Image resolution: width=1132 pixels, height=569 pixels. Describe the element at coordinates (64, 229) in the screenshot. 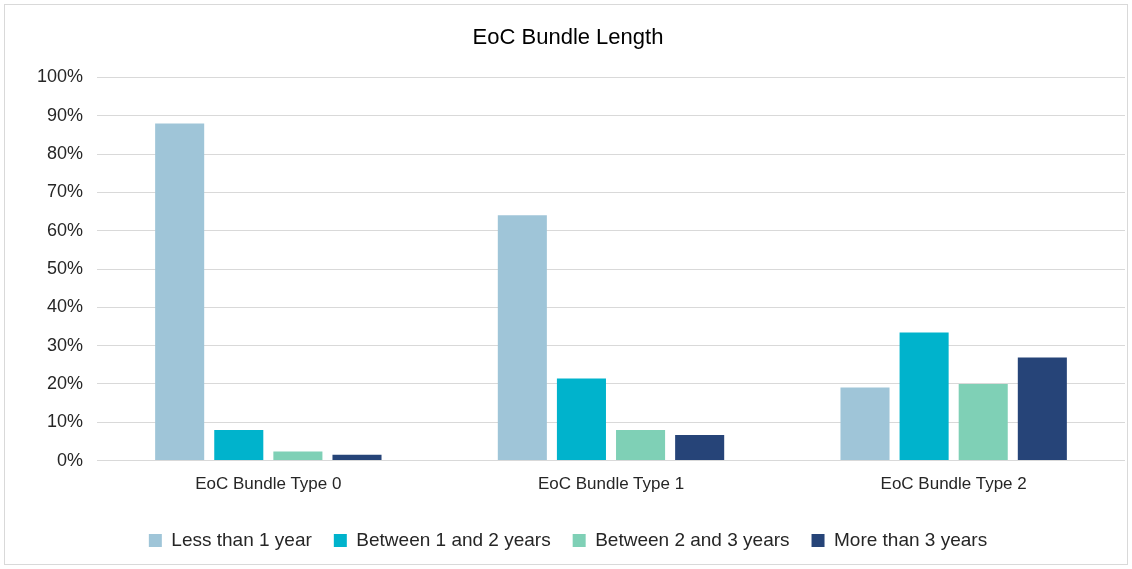

I see `y-tick-label: 60%` at that location.